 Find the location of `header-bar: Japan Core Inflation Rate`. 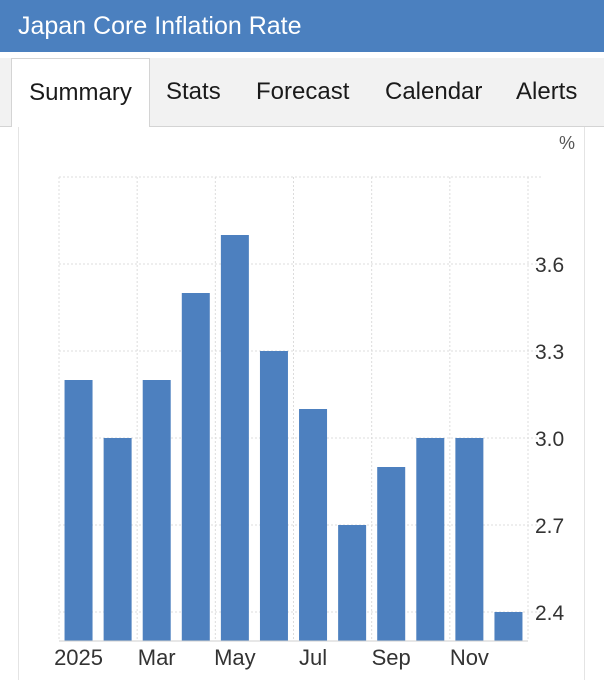

header-bar: Japan Core Inflation Rate is located at coordinates (302, 26).